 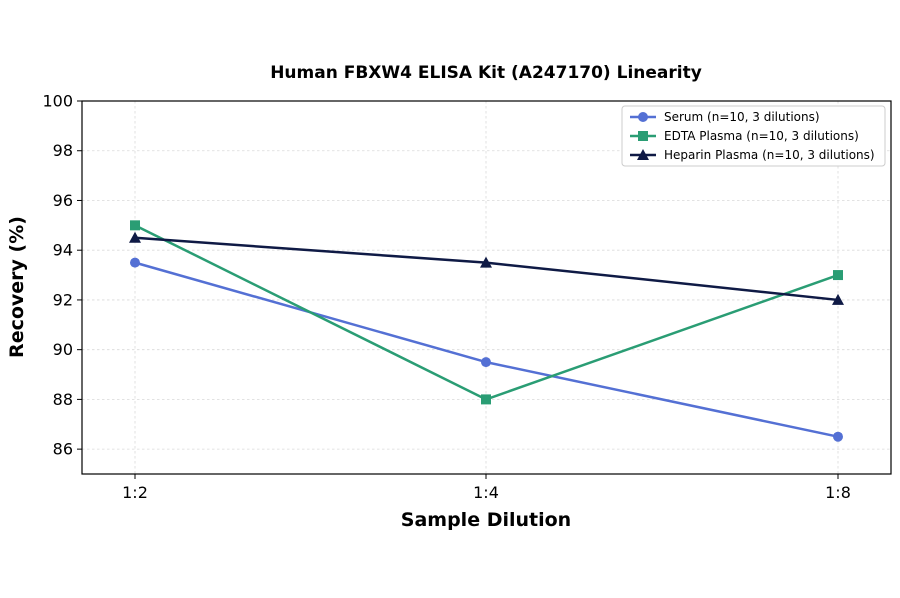 What do you see at coordinates (63, 349) in the screenshot?
I see `y-tick-label: 90` at bounding box center [63, 349].